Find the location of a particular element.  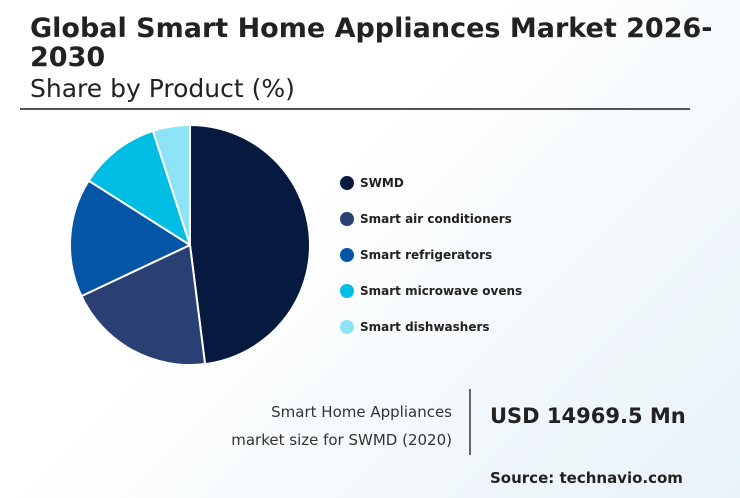

legend-item: Smart microwave ovens is located at coordinates (431, 291).